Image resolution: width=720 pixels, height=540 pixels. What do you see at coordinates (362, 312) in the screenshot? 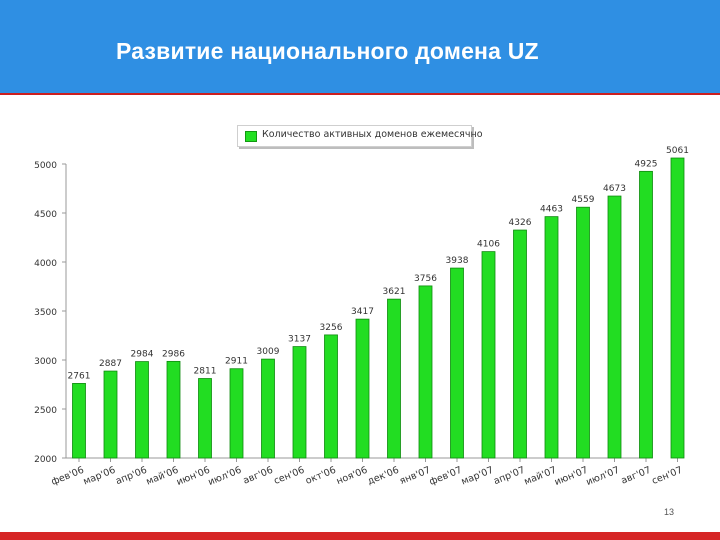
I see `data-label: 3417` at bounding box center [362, 312].